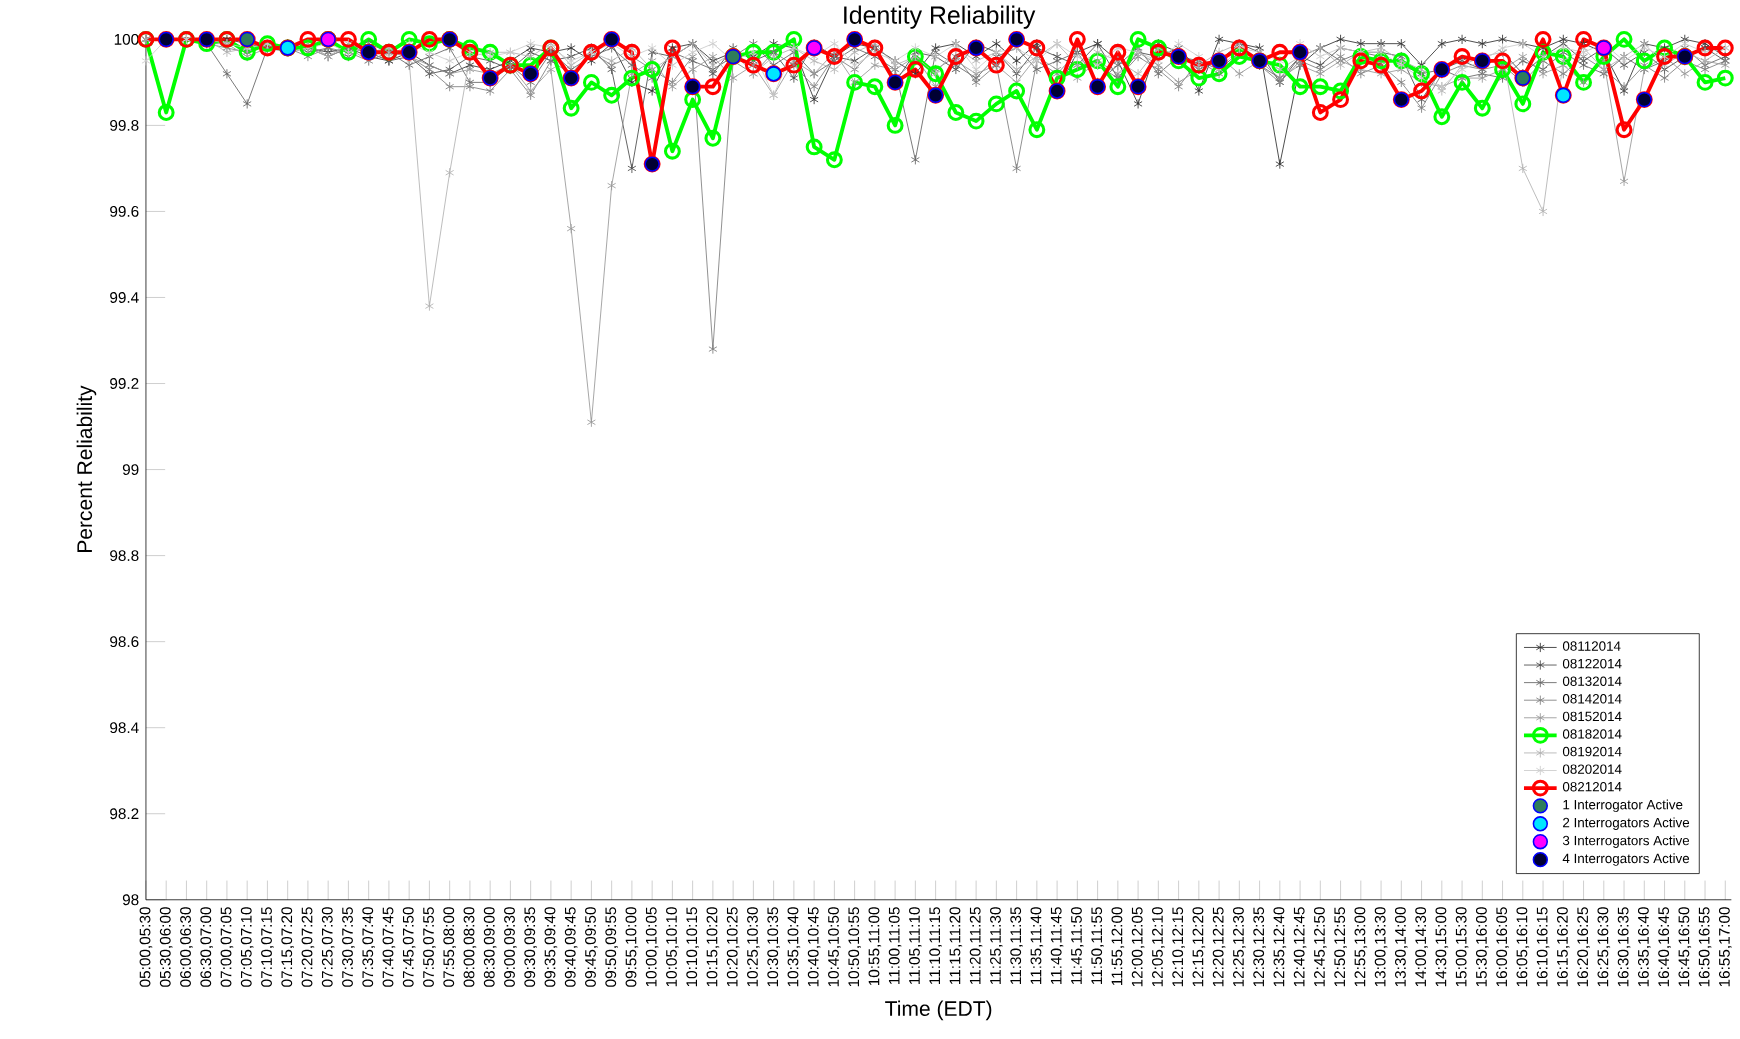  I want to click on x-tick-label: 09:55,10:00, so click(632, 947).